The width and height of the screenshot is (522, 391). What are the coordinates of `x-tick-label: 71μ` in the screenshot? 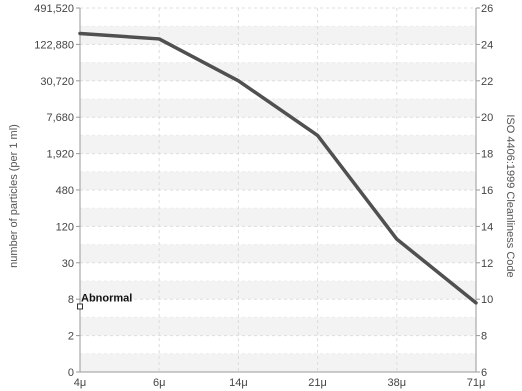 It's located at (476, 383).